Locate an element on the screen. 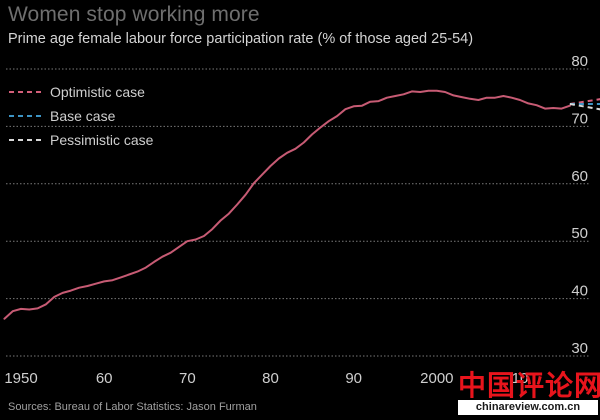 Image resolution: width=600 pixels, height=420 pixels. x-axis-tick-labels: 1950 60 70 80 90 2000 10 is located at coordinates (266, 378).